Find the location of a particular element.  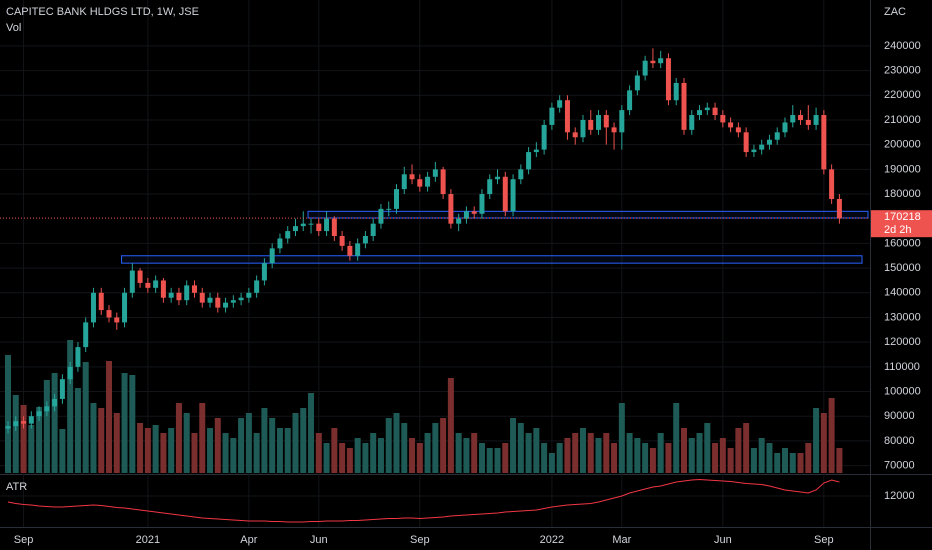

last-price-box is located at coordinates (901, 224).